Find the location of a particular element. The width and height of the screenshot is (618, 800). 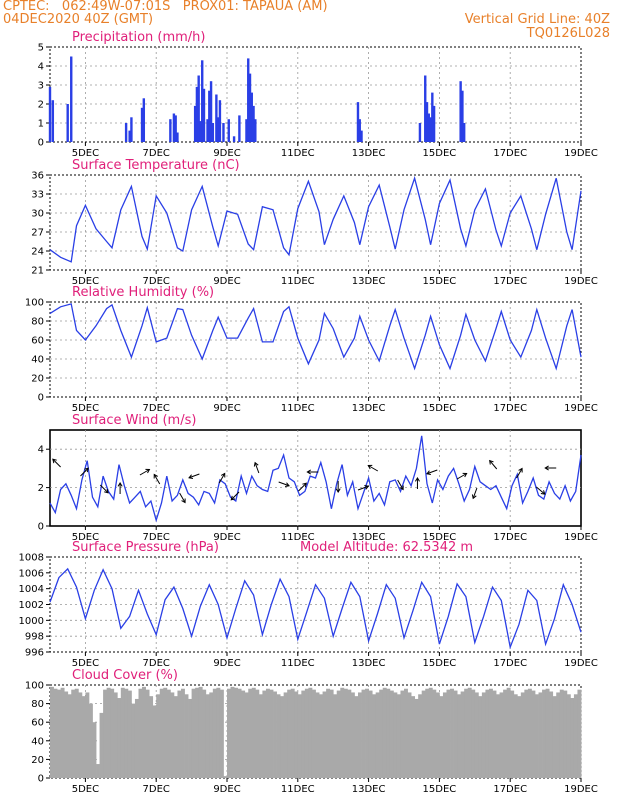

ytick-label: 0 is located at coordinates (41, 779).